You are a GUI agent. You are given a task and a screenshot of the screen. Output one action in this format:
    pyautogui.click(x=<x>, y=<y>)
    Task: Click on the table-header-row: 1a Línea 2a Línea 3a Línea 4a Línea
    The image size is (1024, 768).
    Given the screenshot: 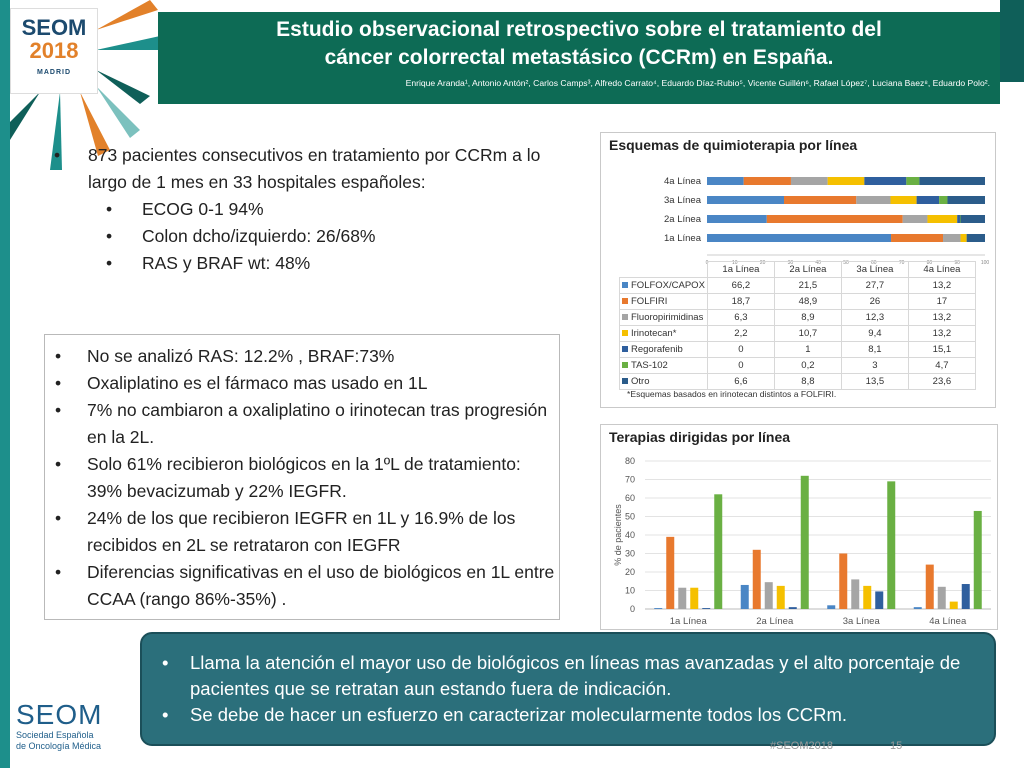 What is the action you would take?
    pyautogui.click(x=798, y=269)
    